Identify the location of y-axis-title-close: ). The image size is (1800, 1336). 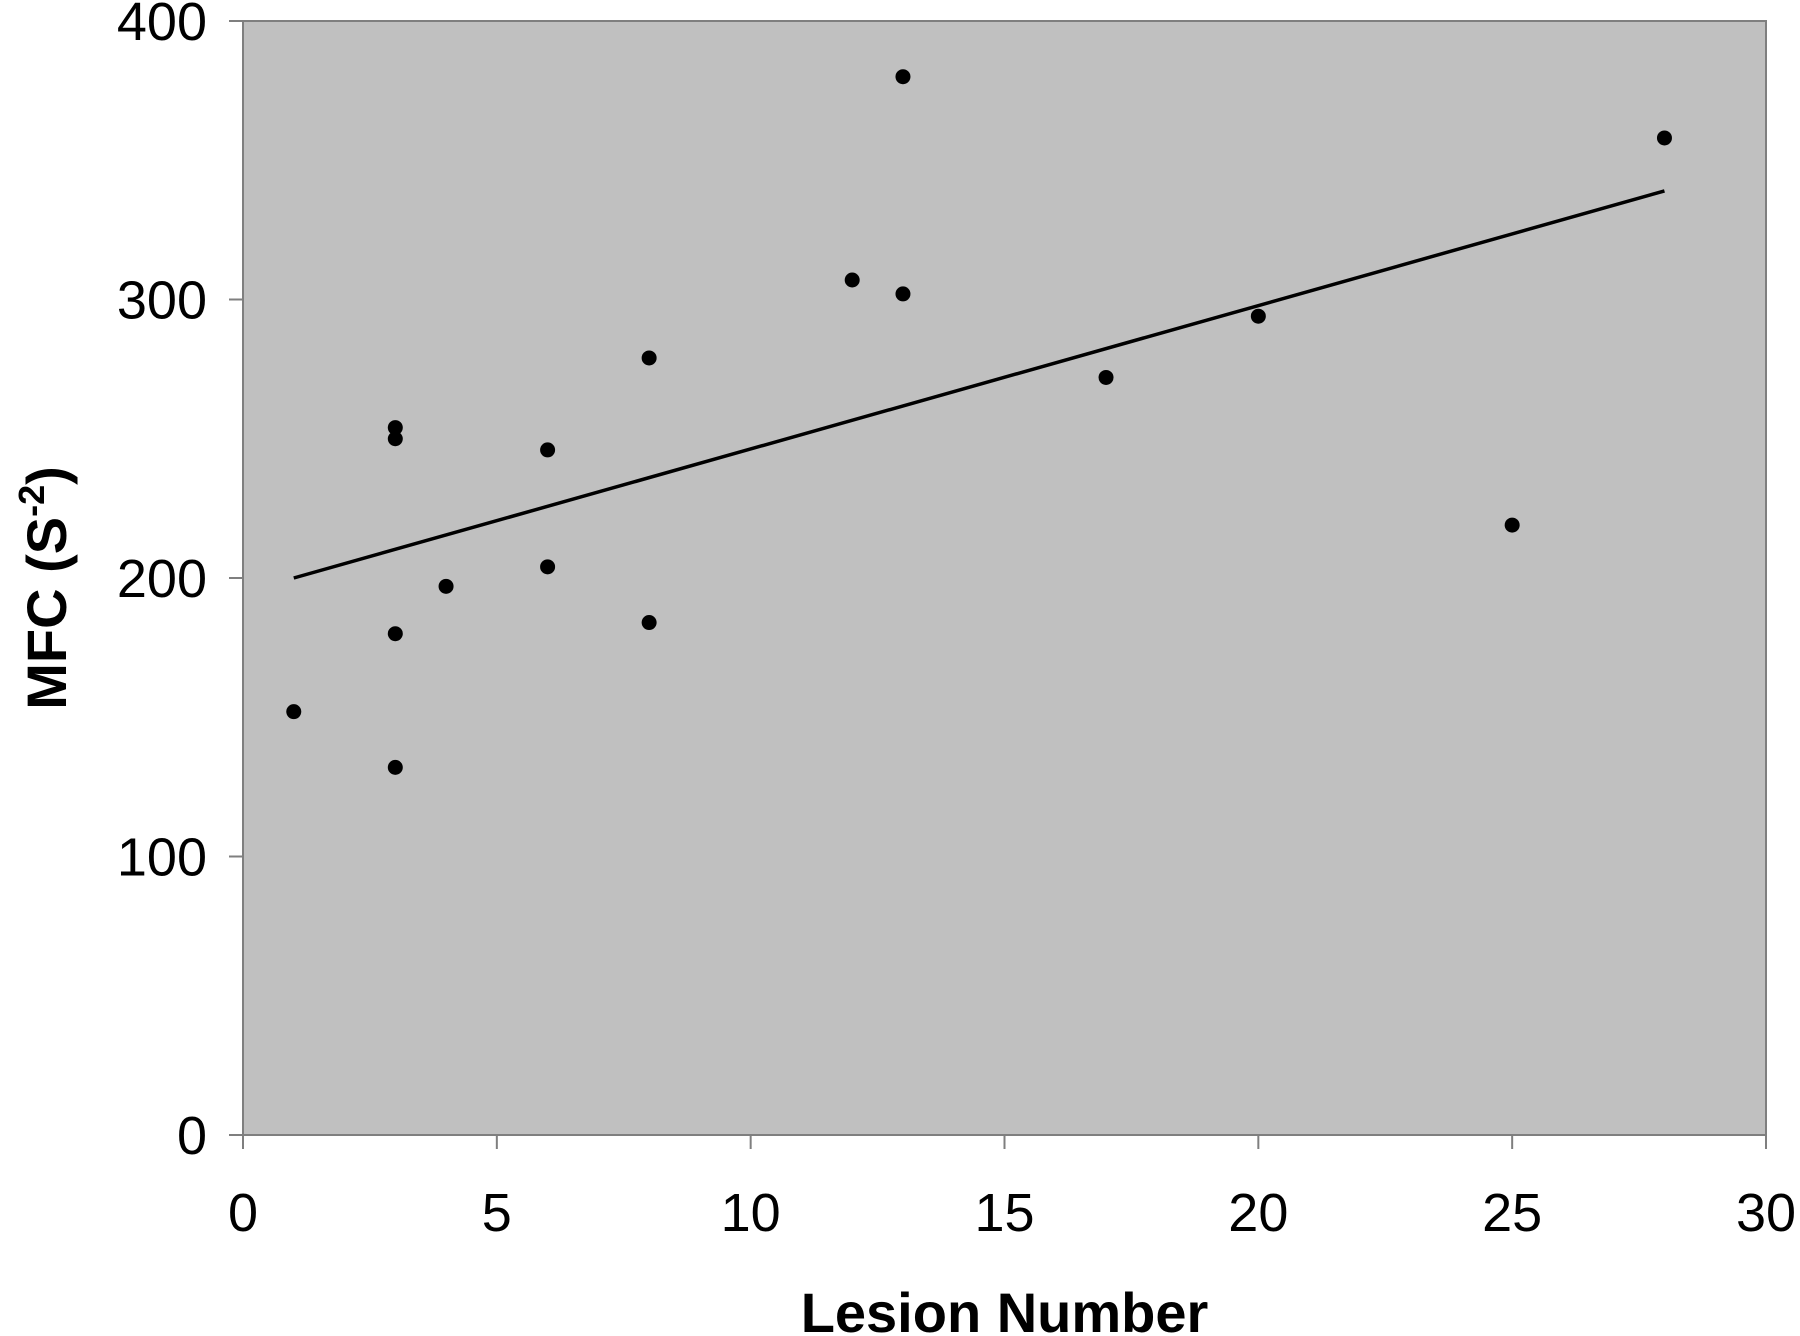
(46, 475).